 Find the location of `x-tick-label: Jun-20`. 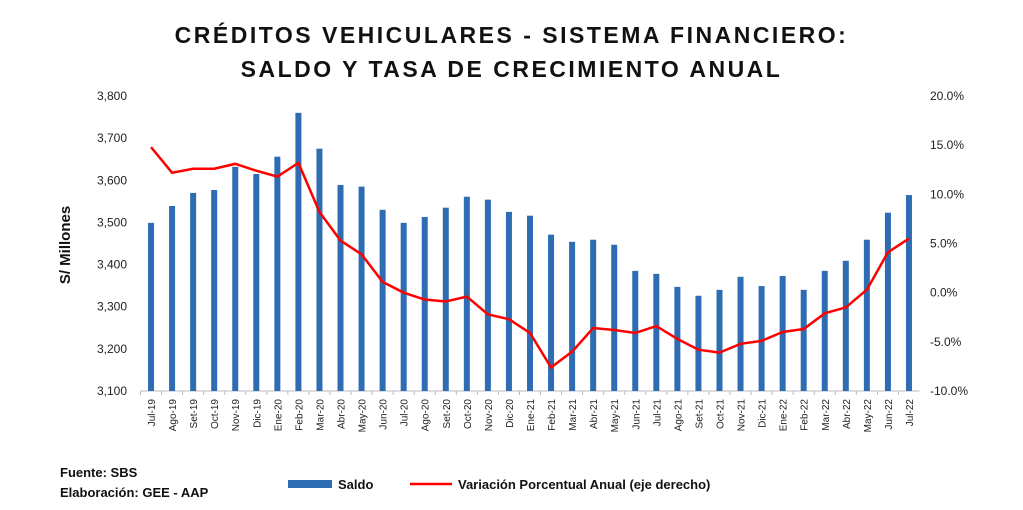

x-tick-label: Jun-20 is located at coordinates (384, 414).